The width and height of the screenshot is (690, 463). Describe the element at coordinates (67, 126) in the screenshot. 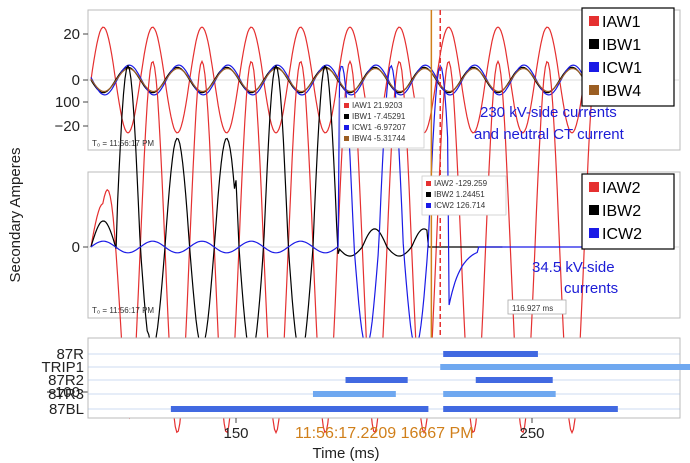

I see `top-ytick-label: −20` at that location.